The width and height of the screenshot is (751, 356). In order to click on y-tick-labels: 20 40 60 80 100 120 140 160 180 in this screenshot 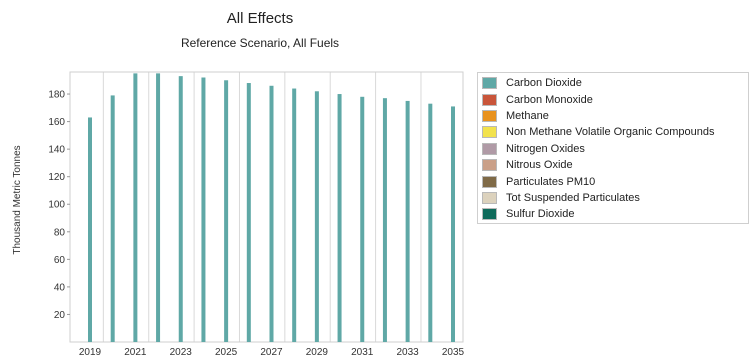, I will do `click(56, 205)`.